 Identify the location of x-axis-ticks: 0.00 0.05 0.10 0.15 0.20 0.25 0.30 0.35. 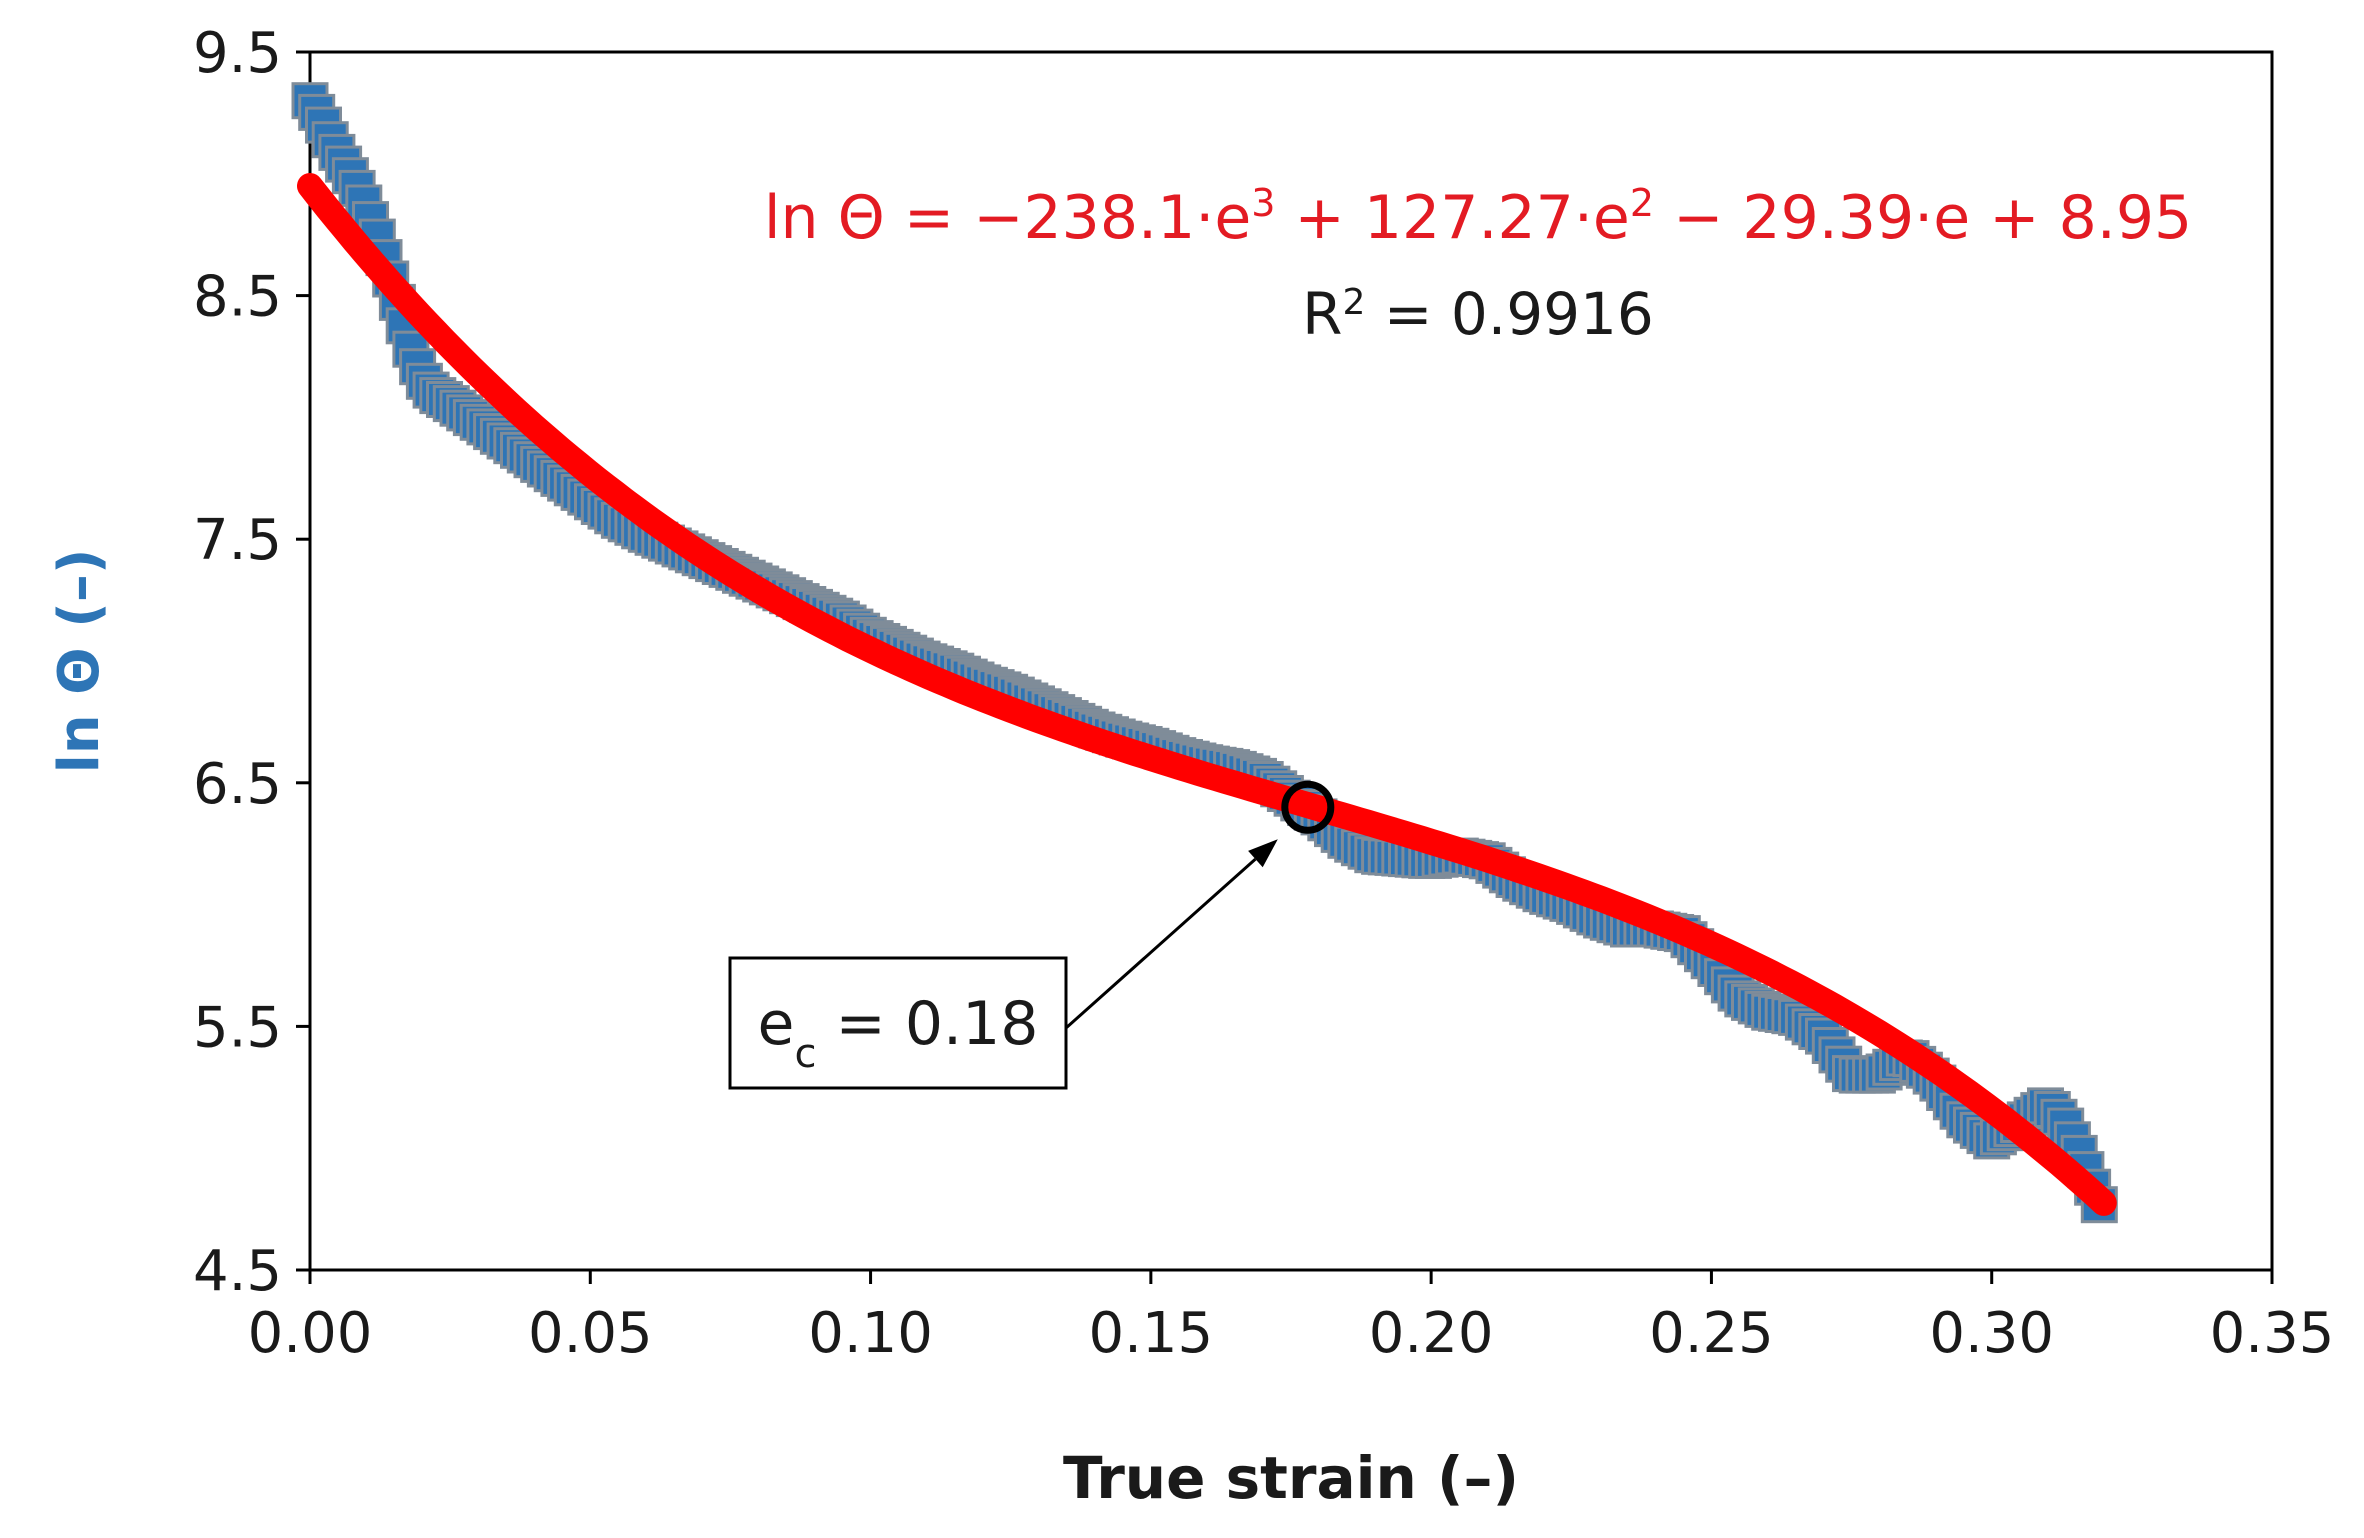
(1291, 1318).